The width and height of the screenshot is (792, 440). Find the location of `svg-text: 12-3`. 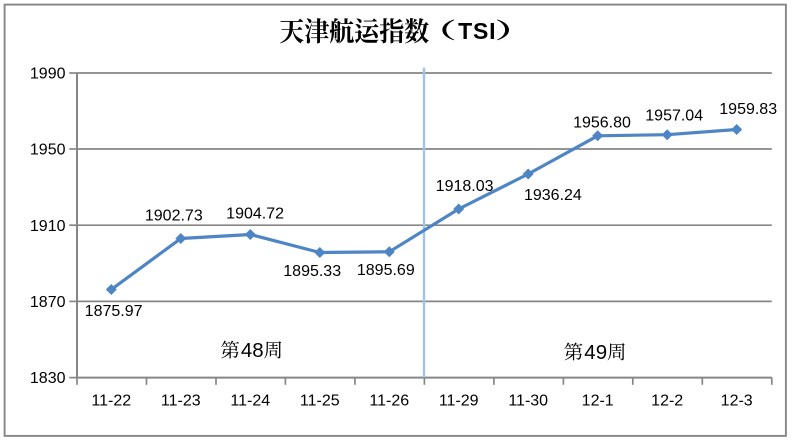

svg-text: 12-3 is located at coordinates (737, 401).